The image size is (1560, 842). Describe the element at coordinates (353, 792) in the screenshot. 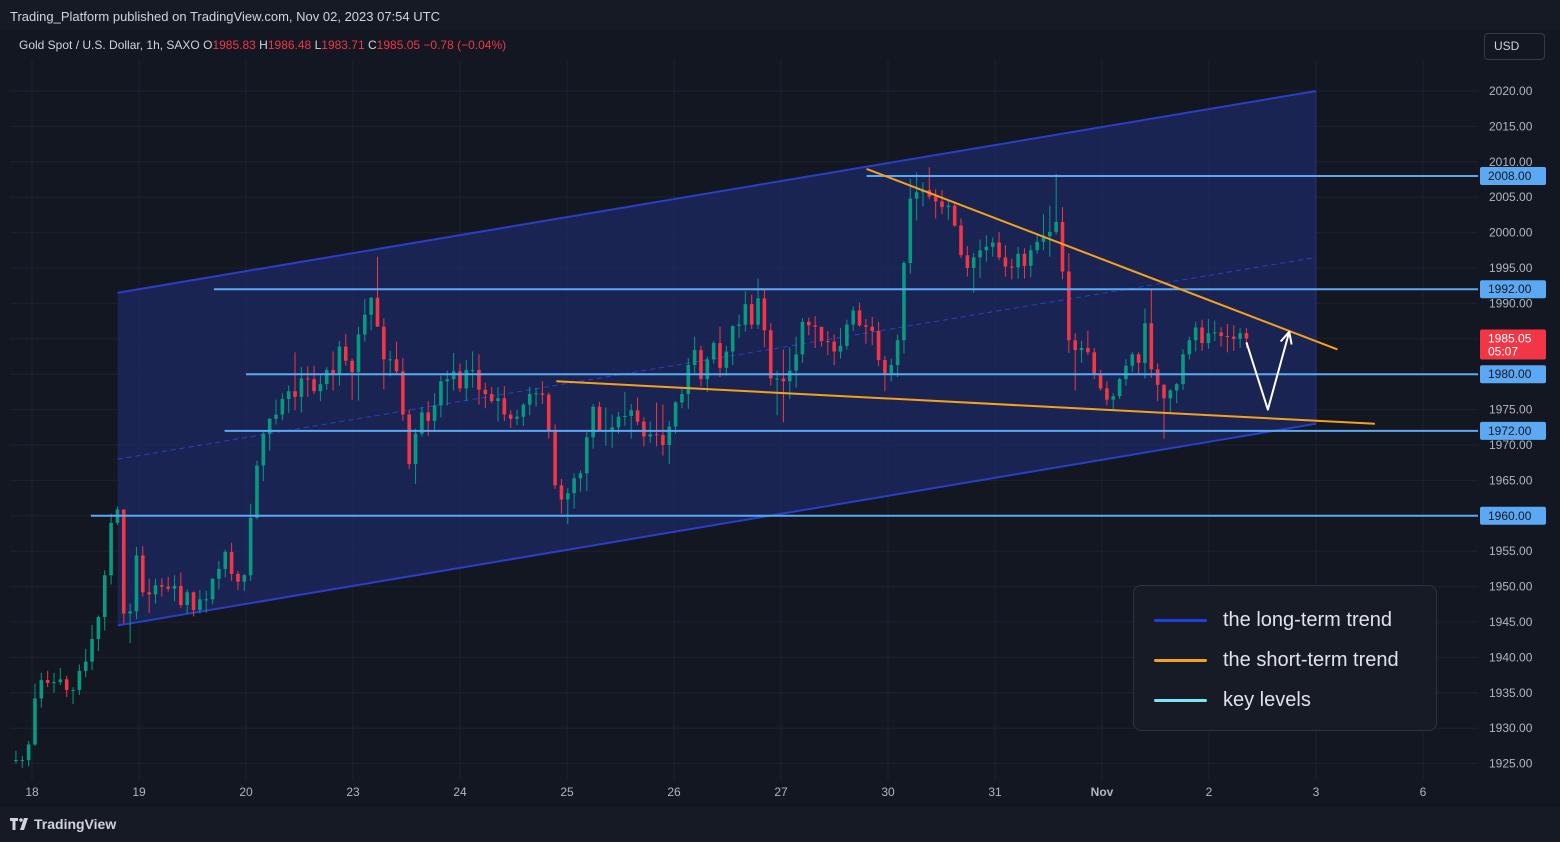

I see `x-tick-label: 23` at that location.